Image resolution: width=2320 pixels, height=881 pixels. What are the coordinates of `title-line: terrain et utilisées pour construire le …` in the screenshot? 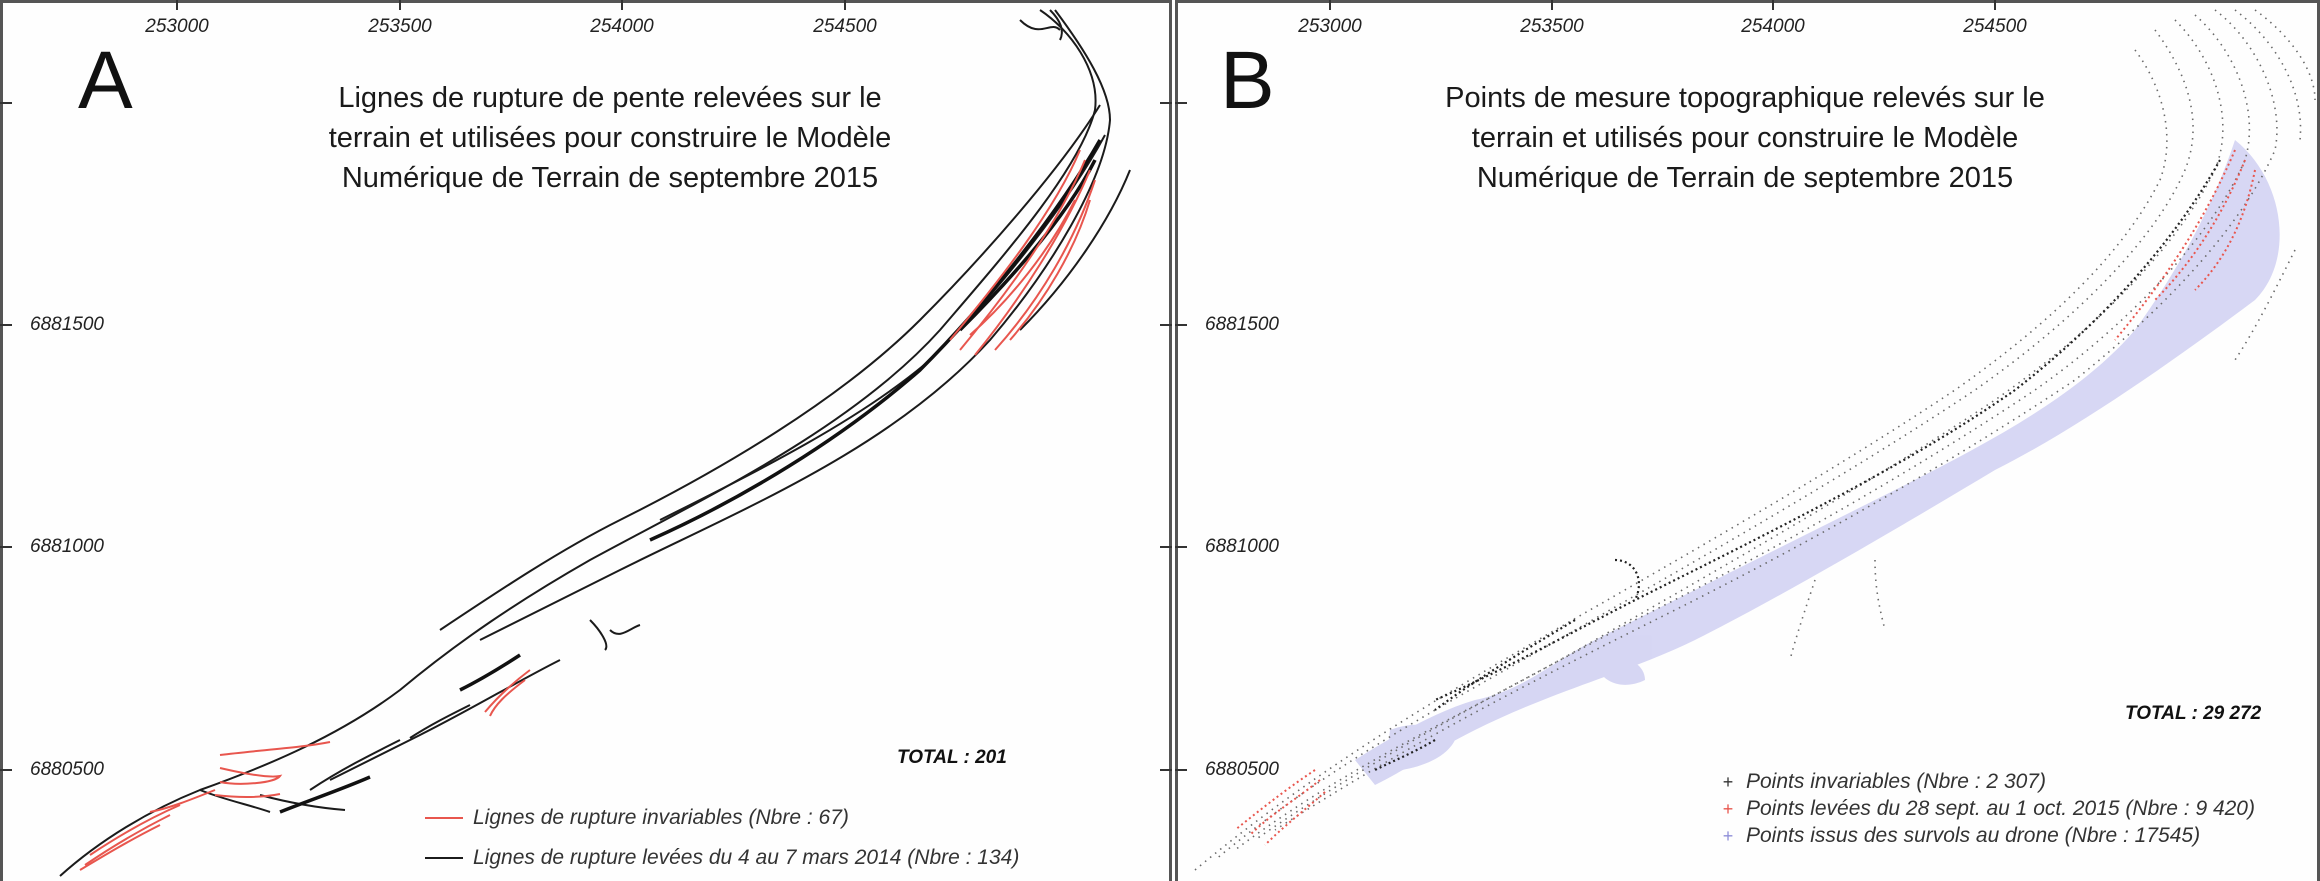 It's located at (610, 138).